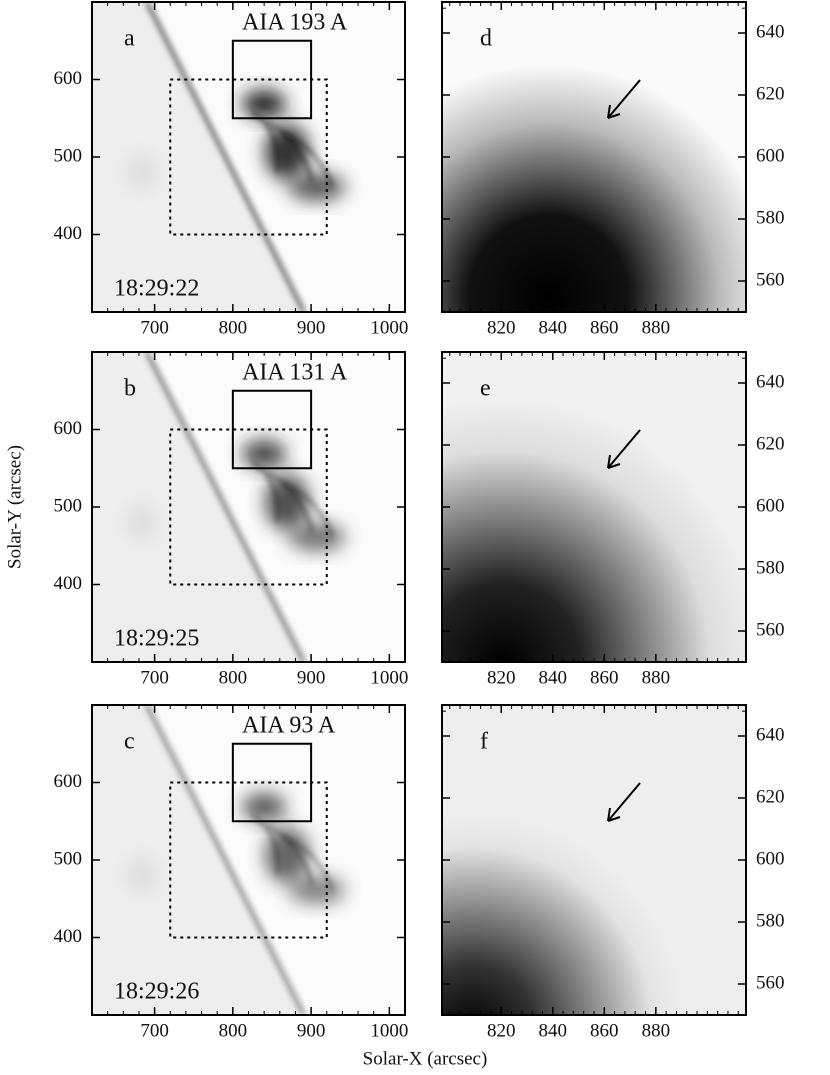 The image size is (830, 1075). What do you see at coordinates (485, 389) in the screenshot?
I see `panel-label: e` at bounding box center [485, 389].